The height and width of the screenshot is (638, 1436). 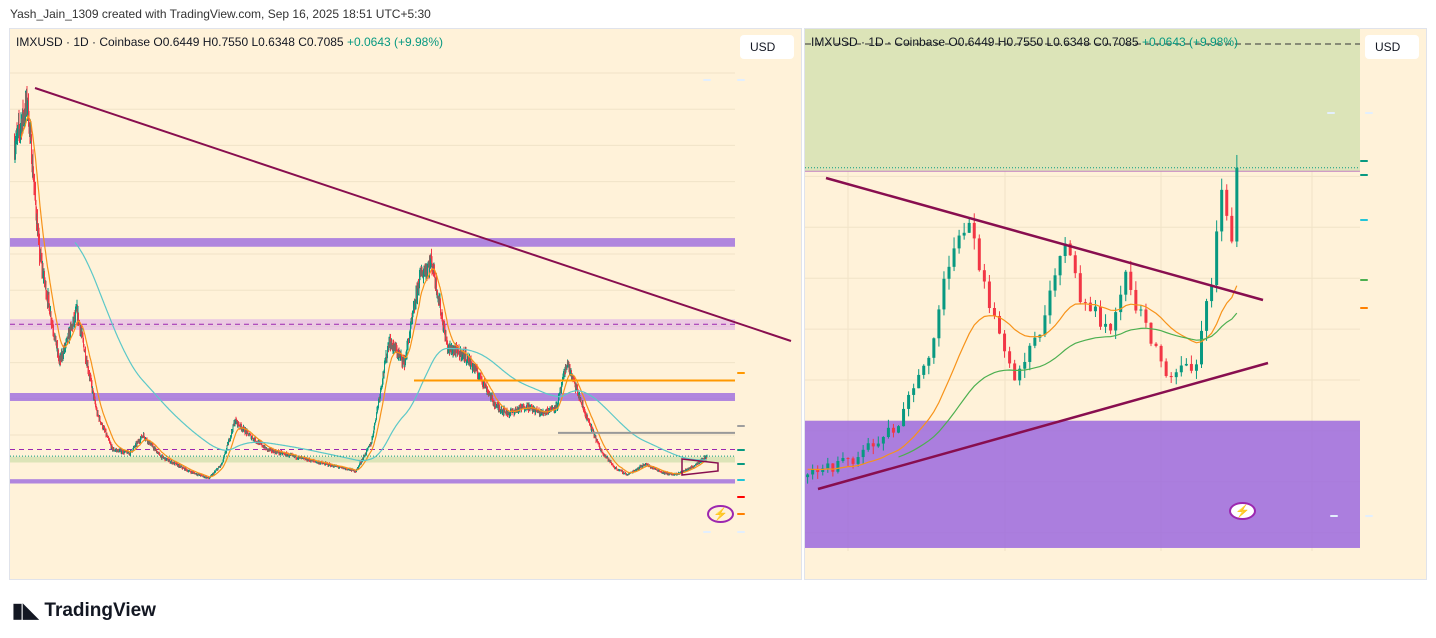 I want to click on close-value: C0.7085, so click(x=1116, y=42).